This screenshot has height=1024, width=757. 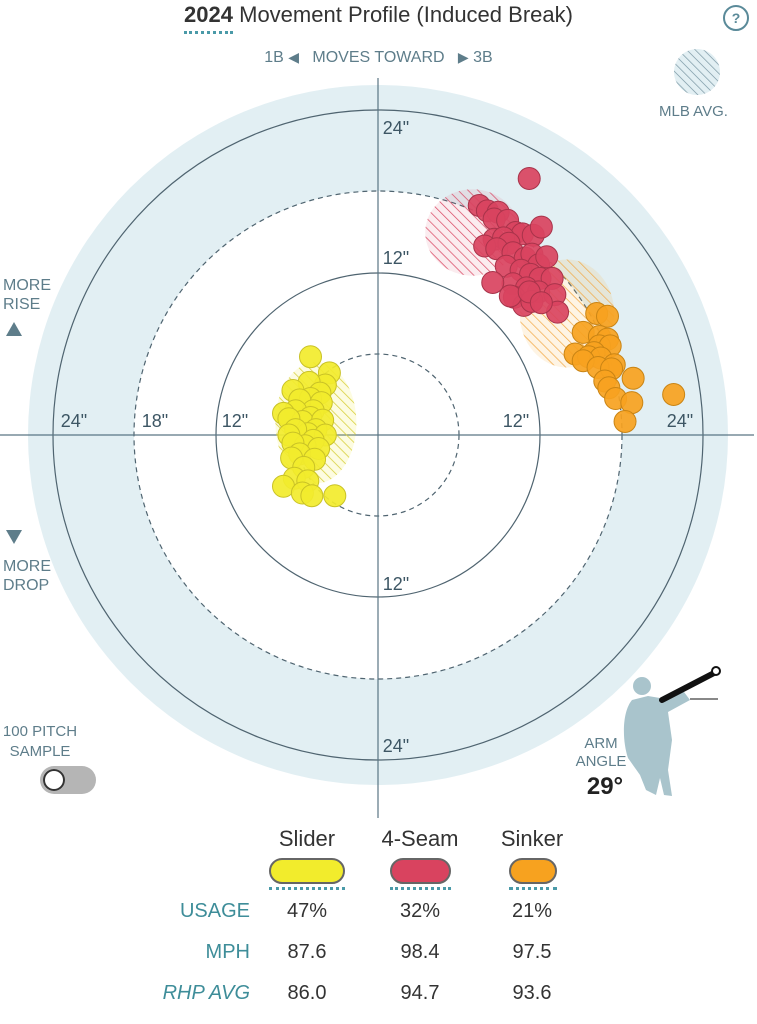 I want to click on arm-line-1: ARM, so click(x=601, y=743).